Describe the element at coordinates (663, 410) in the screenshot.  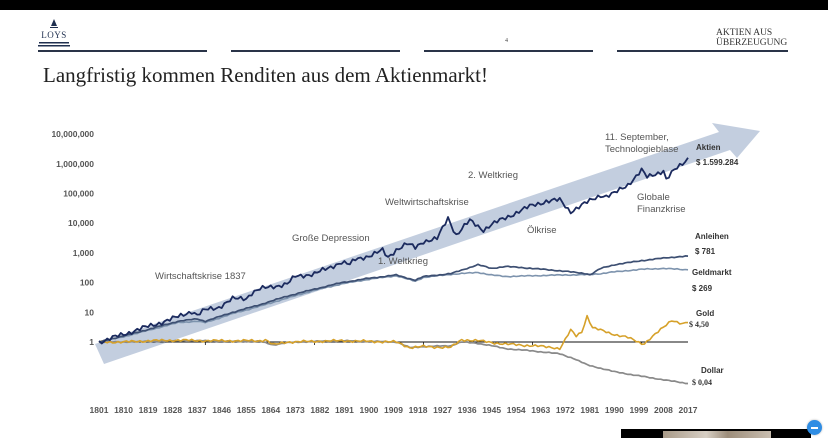
I see `x-tick-label: 2008` at that location.